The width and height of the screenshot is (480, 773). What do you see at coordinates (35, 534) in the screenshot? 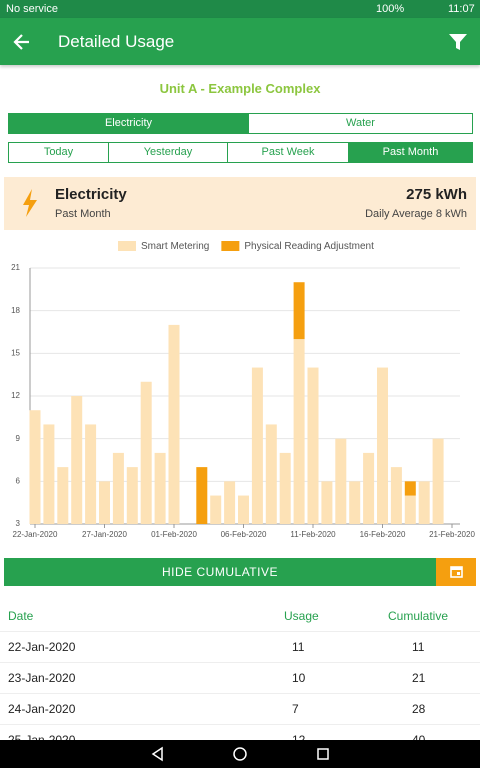
I see `x-tick-label: 22-Jan-2020` at bounding box center [35, 534].